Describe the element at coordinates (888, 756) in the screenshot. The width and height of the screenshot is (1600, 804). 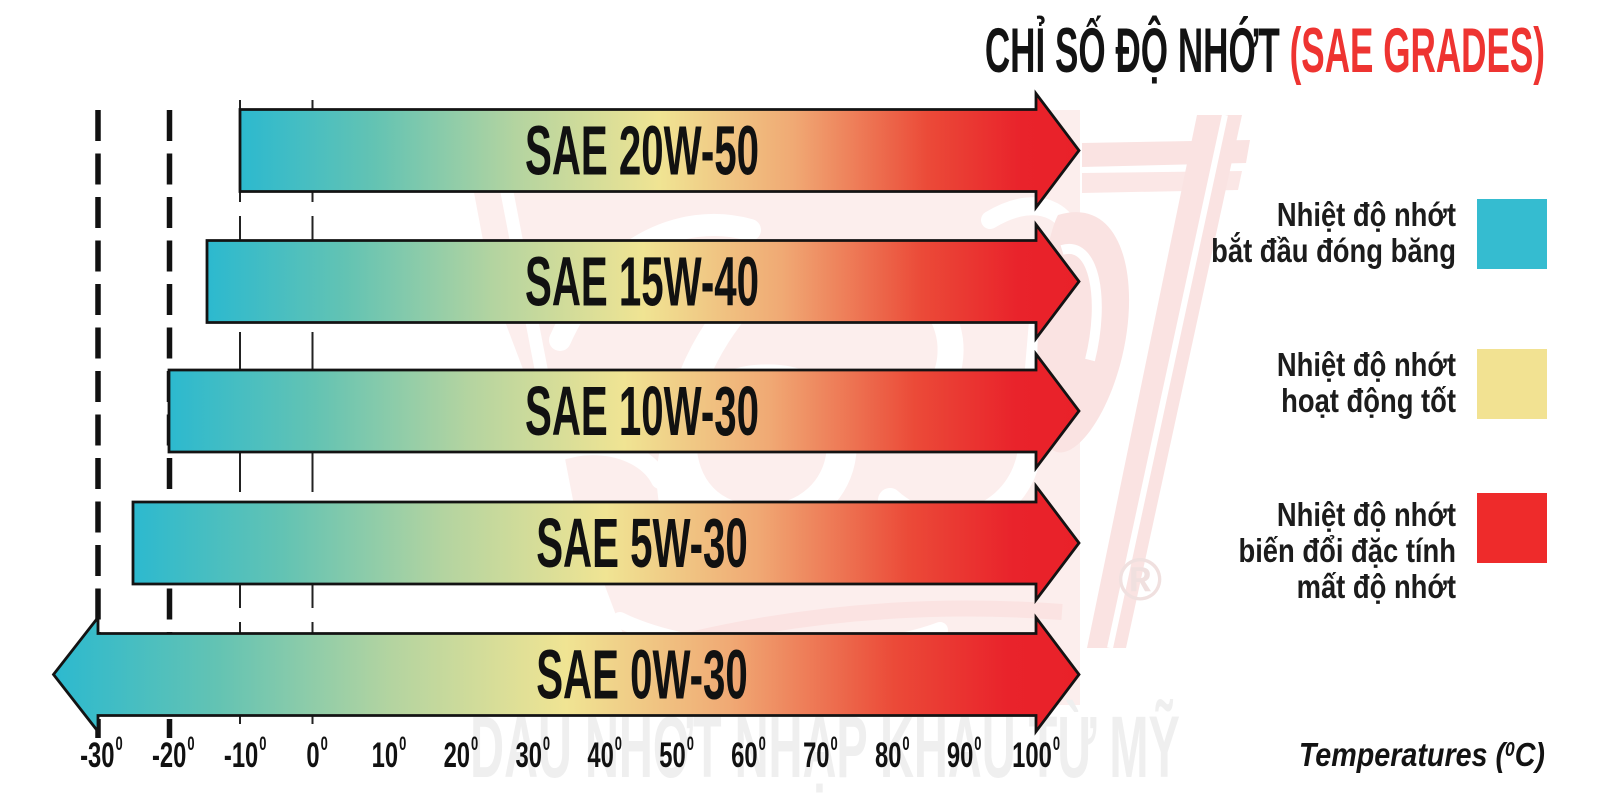
I see `svg-text: 80` at that location.